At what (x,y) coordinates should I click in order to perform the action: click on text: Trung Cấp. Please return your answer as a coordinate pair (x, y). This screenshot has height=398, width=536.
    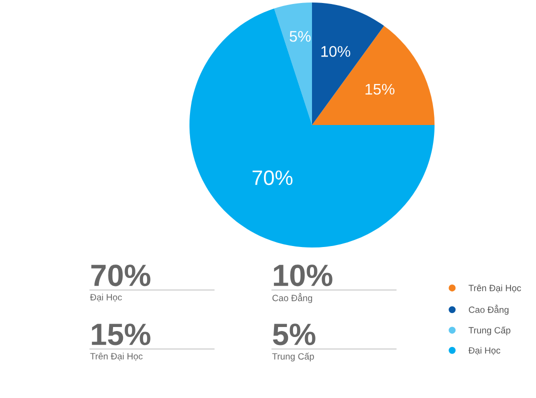
    Looking at the image, I should click on (293, 357).